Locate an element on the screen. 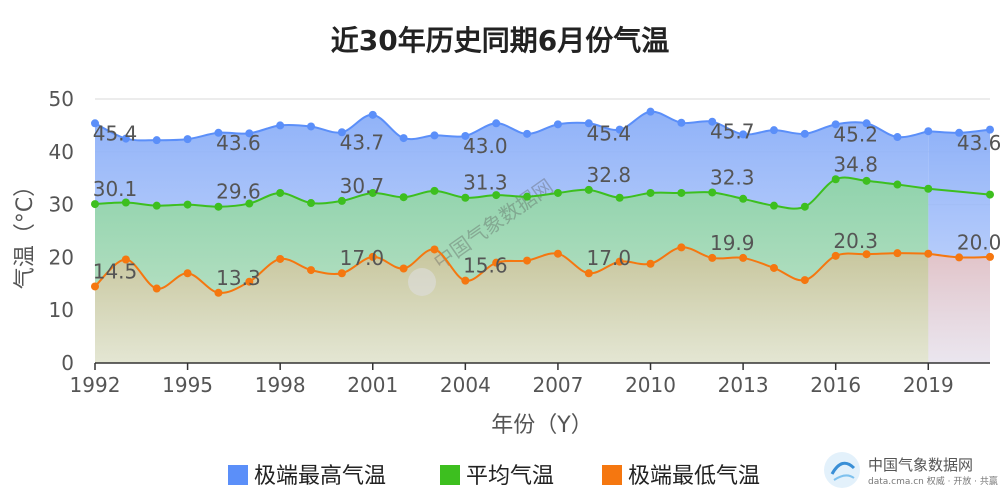 The image size is (1000, 500). data-label: 13.3 is located at coordinates (238, 278).